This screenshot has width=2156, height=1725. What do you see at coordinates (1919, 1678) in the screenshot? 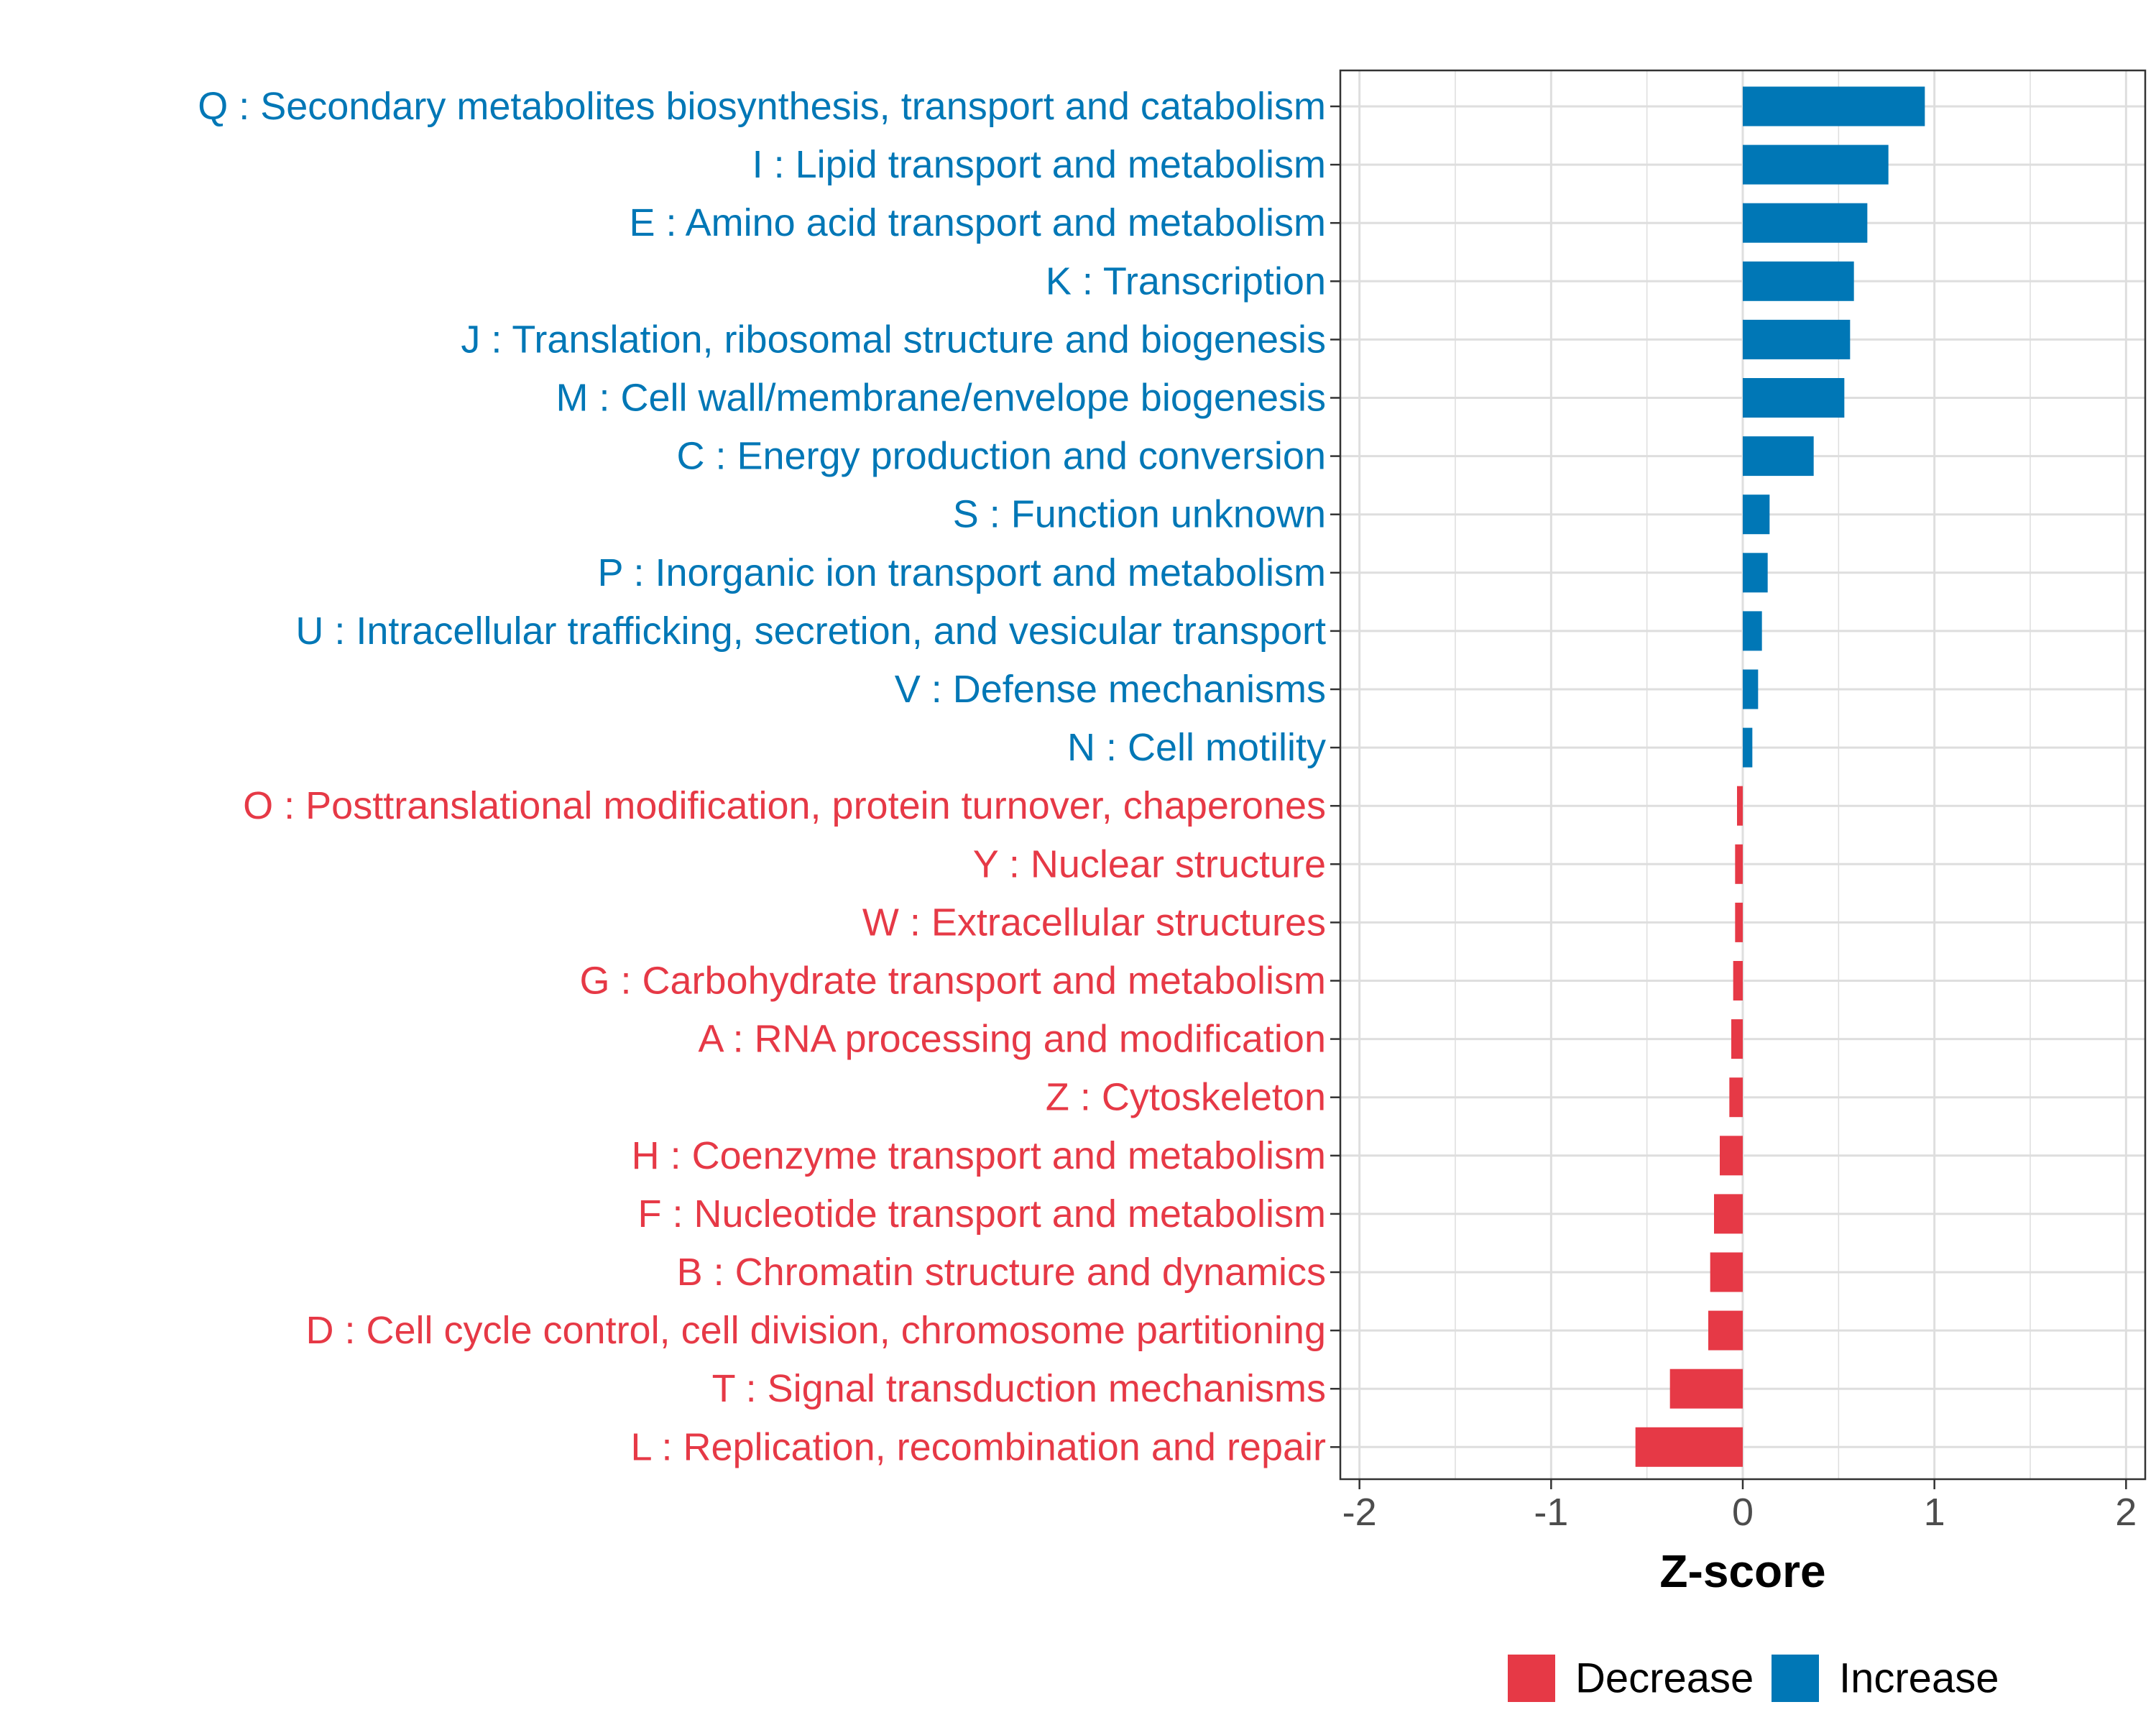
I see `legend-label-increase: Increase` at bounding box center [1919, 1678].